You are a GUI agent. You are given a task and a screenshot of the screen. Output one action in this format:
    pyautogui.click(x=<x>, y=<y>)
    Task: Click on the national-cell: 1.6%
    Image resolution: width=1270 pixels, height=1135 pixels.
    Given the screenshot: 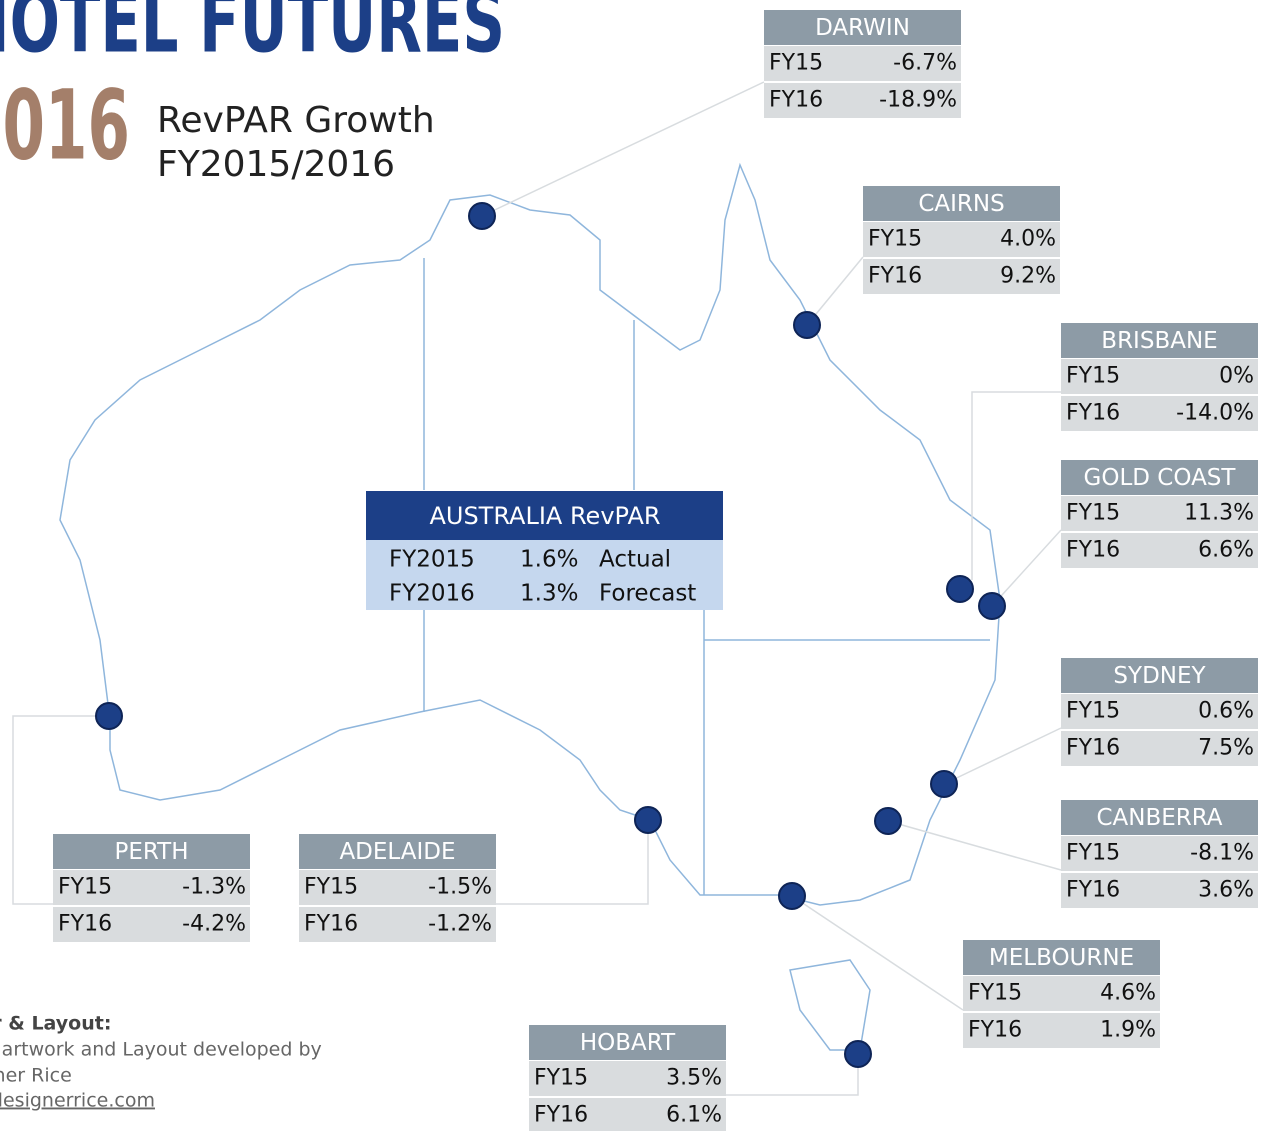 What is the action you would take?
    pyautogui.click(x=549, y=560)
    